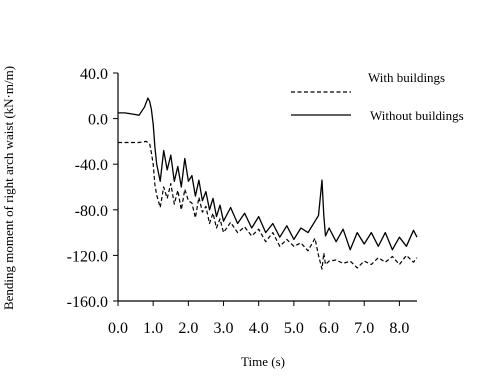 This screenshot has width=488, height=376. What do you see at coordinates (153, 328) in the screenshot?
I see `x-tick-label: 1.0` at bounding box center [153, 328].